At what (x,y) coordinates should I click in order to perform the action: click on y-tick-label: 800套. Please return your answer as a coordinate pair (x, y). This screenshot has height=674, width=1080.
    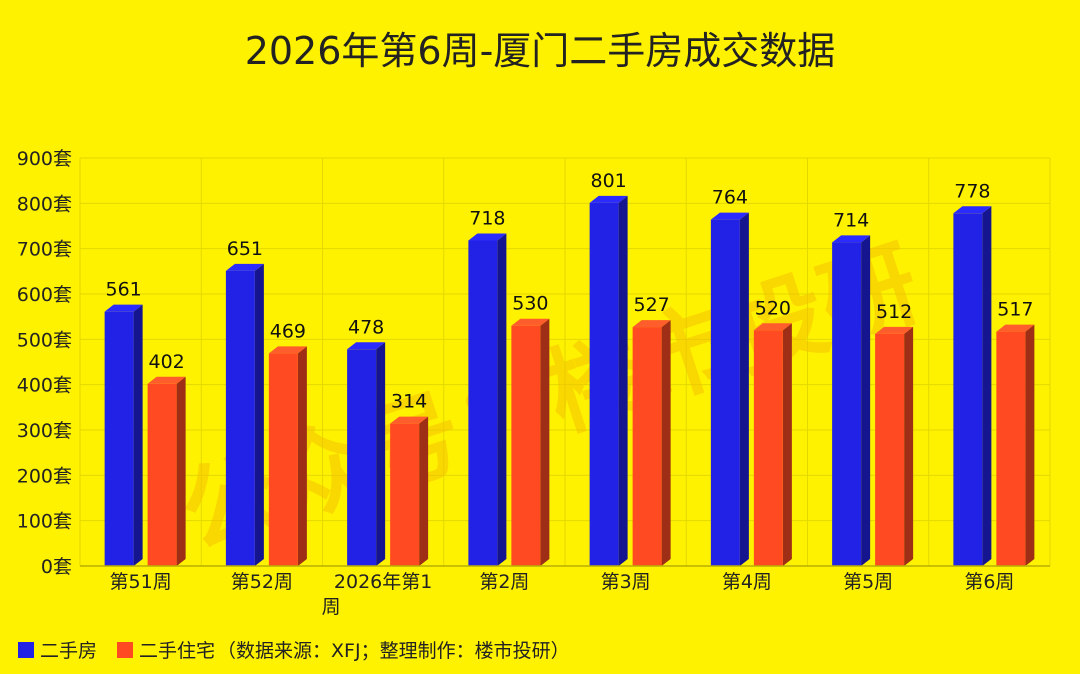
    Looking at the image, I should click on (44, 204).